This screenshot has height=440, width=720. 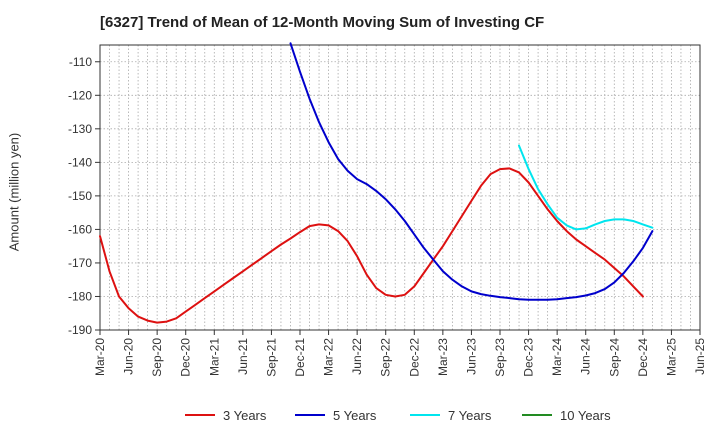 What do you see at coordinates (355, 415) in the screenshot?
I see `legend-label-2: 5 Years` at bounding box center [355, 415].